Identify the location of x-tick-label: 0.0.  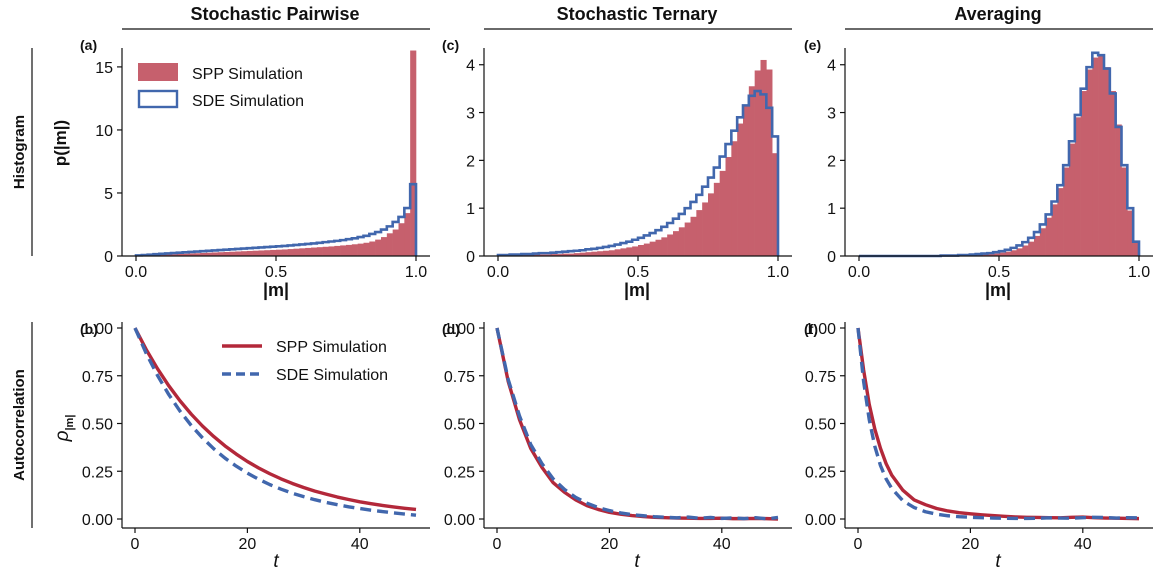
(136, 272).